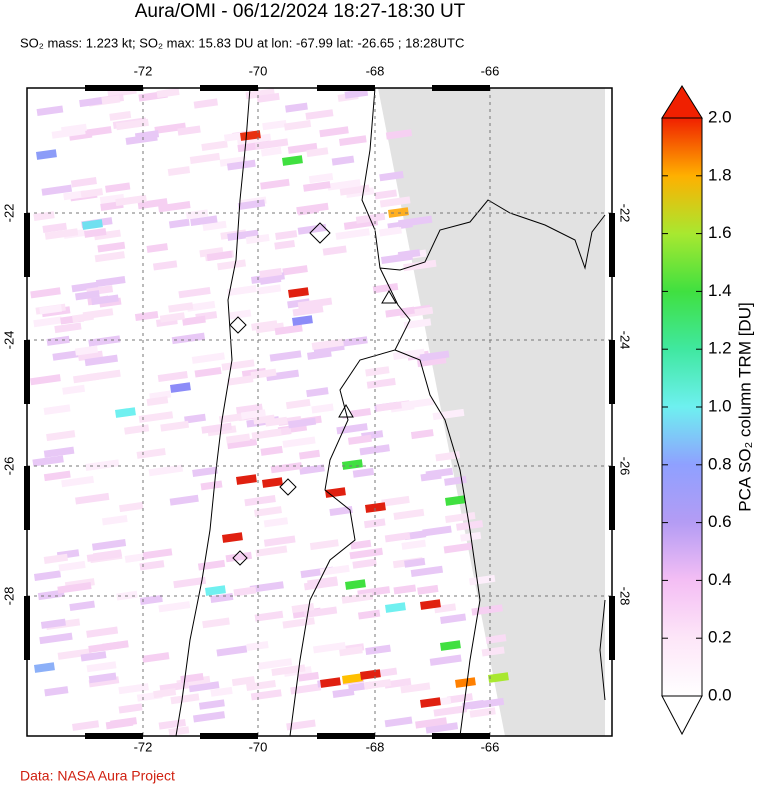 The width and height of the screenshot is (759, 800). What do you see at coordinates (490, 70) in the screenshot?
I see `lon-label: -66` at bounding box center [490, 70].